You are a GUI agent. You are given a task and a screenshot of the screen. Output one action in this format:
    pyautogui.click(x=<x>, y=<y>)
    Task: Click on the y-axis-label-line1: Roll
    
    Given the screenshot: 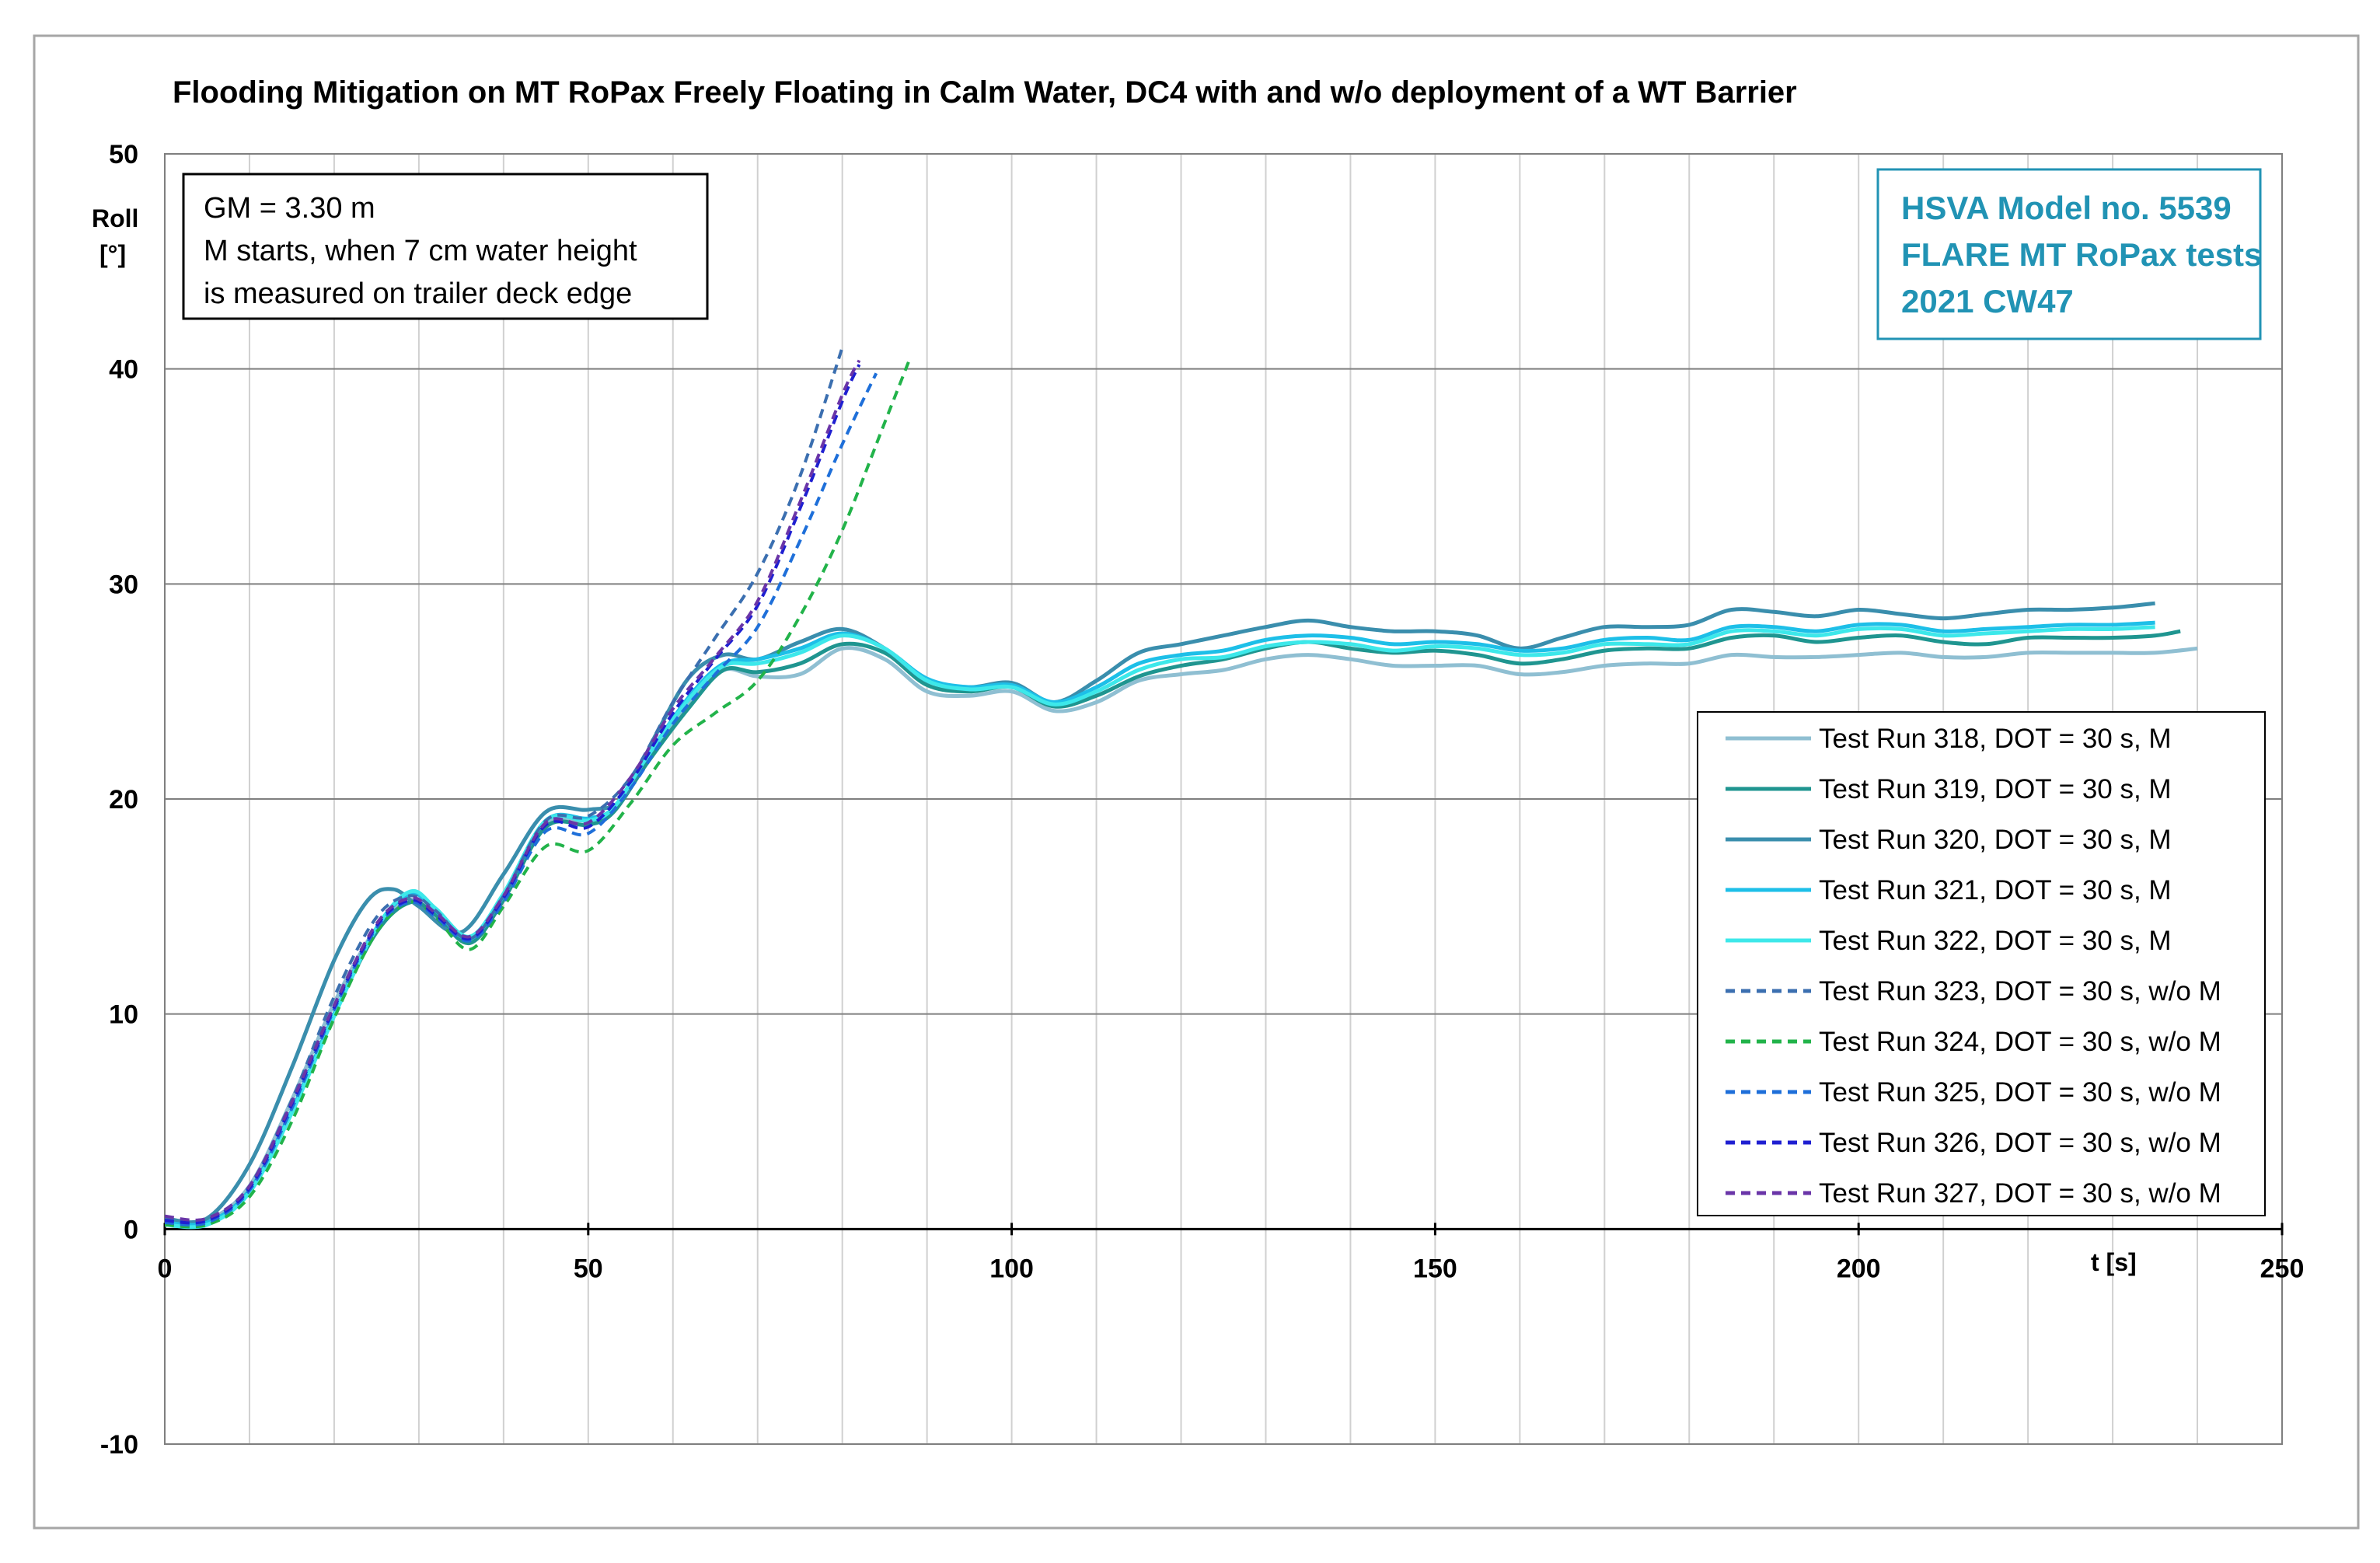 What is the action you would take?
    pyautogui.click(x=115, y=218)
    